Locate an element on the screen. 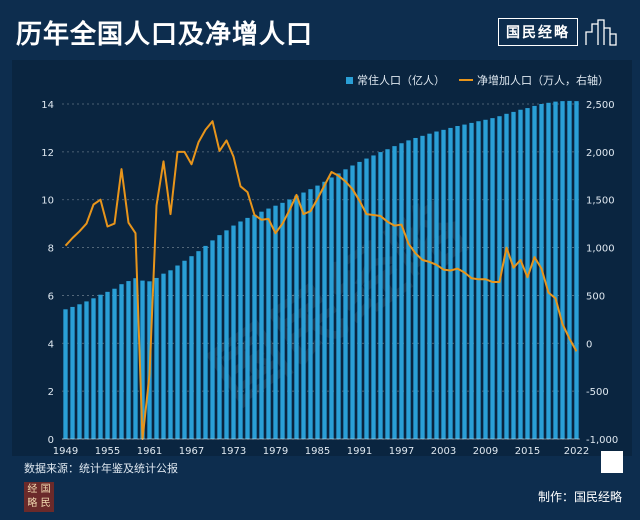 This screenshot has width=640, height=520. x-tick-label: 2022 is located at coordinates (576, 451).